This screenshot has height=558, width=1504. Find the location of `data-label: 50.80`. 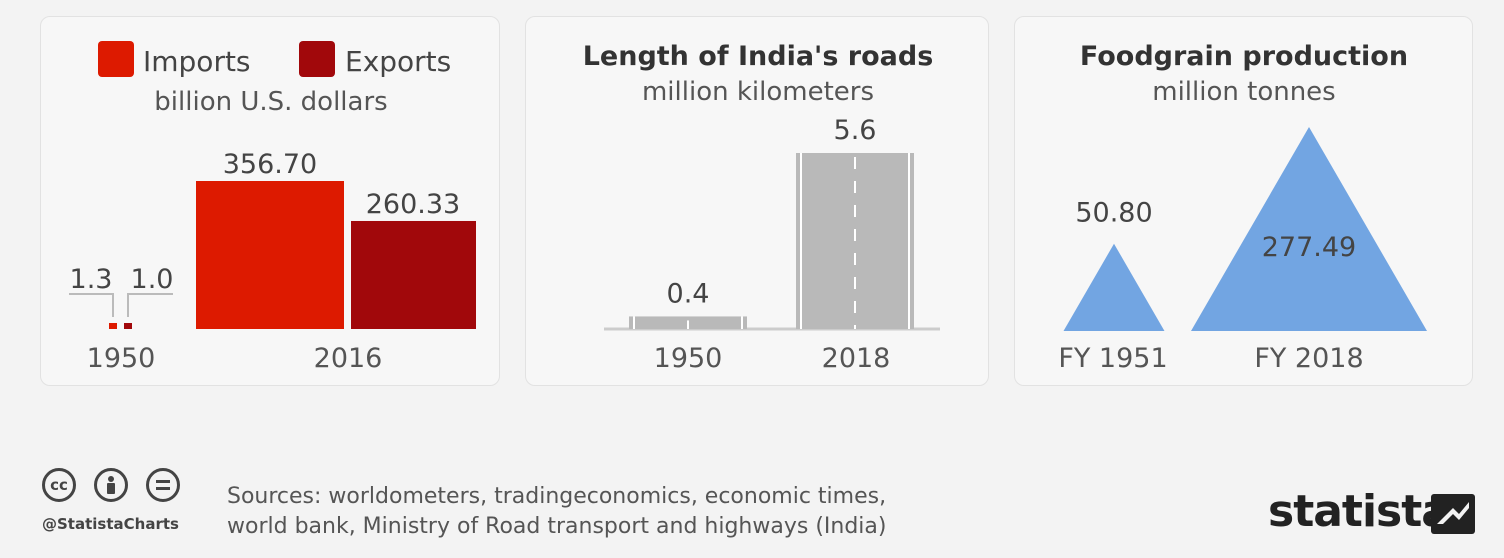

data-label: 50.80 is located at coordinates (1113, 213).